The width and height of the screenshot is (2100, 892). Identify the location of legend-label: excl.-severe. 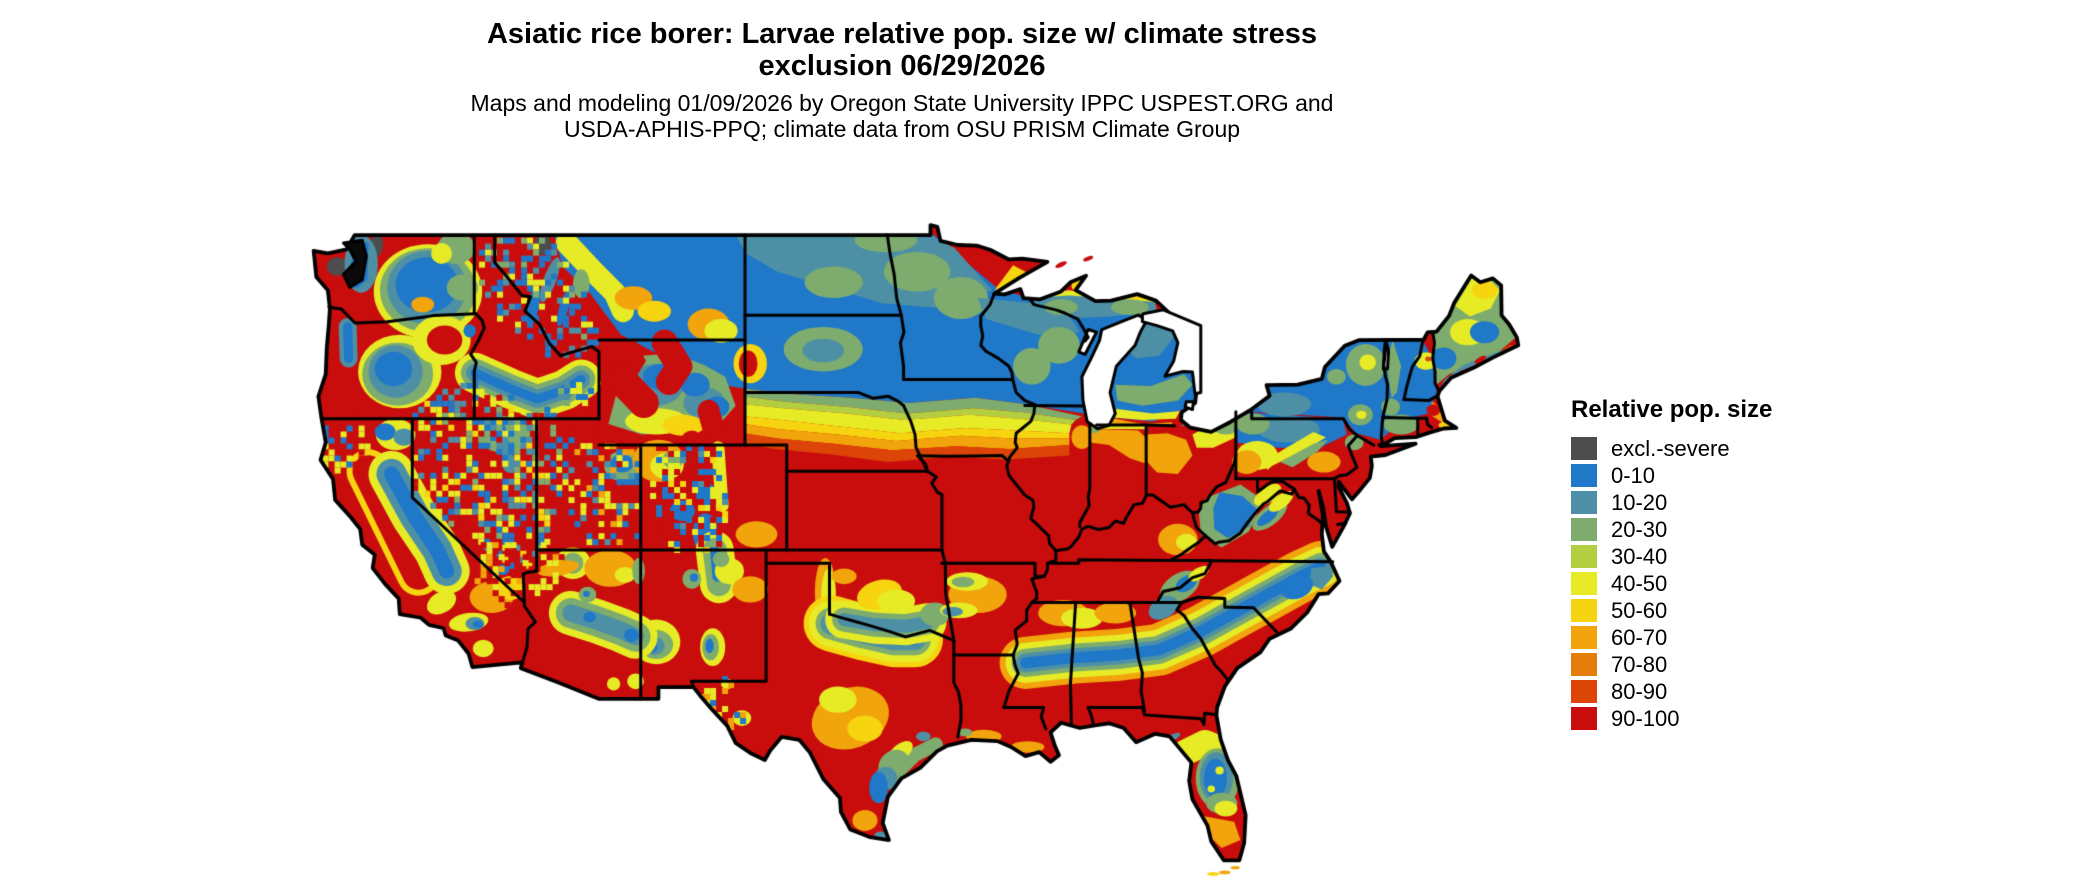
(1670, 448).